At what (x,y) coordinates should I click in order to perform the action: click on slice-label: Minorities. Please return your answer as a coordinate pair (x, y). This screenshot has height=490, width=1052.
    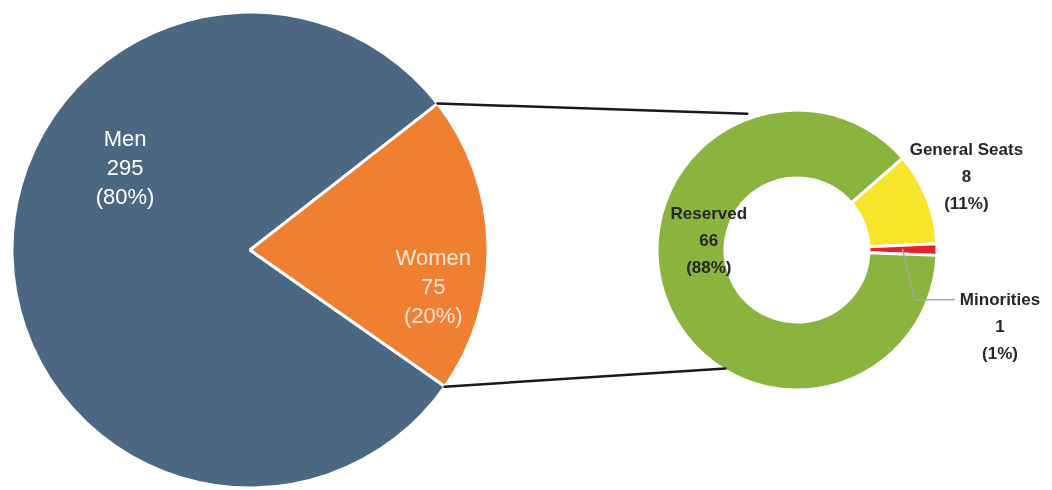
    Looking at the image, I should click on (1000, 299).